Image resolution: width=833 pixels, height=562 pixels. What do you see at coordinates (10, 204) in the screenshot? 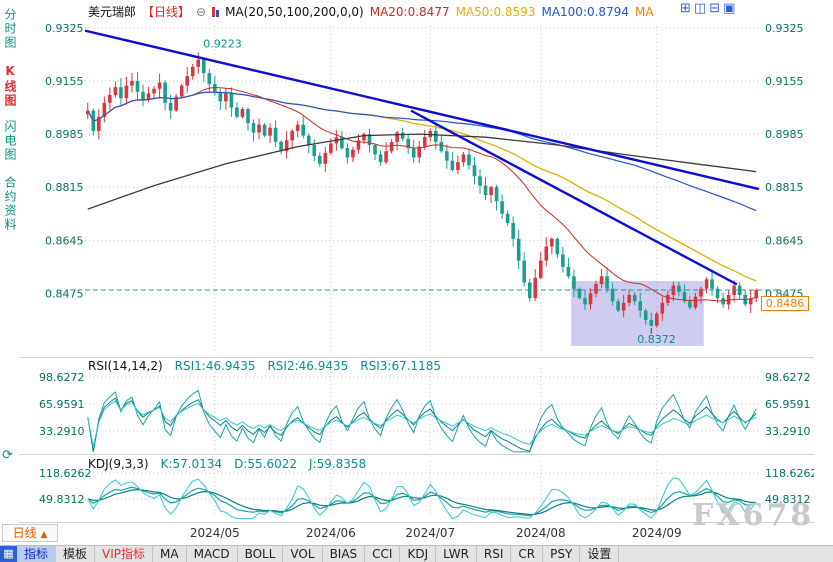
I see `sidebar-item-contract-info: 合约资料` at bounding box center [10, 204].